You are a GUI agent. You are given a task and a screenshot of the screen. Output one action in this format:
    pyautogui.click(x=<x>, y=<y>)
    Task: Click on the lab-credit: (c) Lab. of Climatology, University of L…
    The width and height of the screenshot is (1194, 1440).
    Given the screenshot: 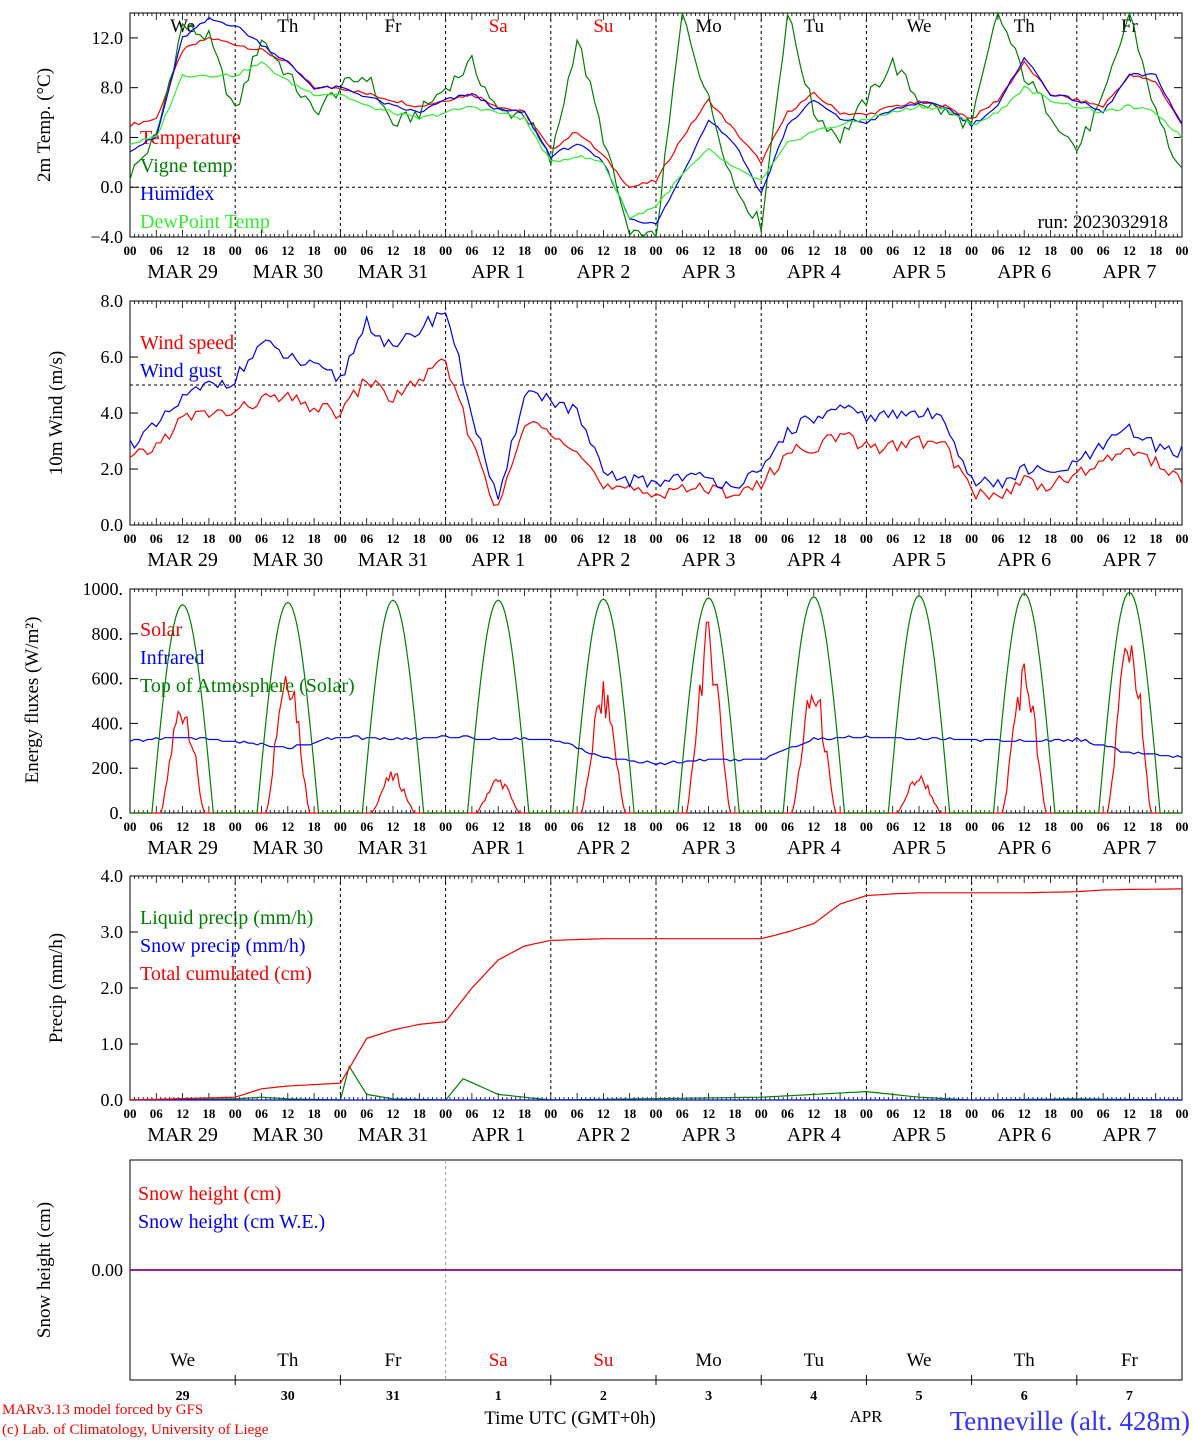 What is the action you would take?
    pyautogui.click(x=135, y=1430)
    